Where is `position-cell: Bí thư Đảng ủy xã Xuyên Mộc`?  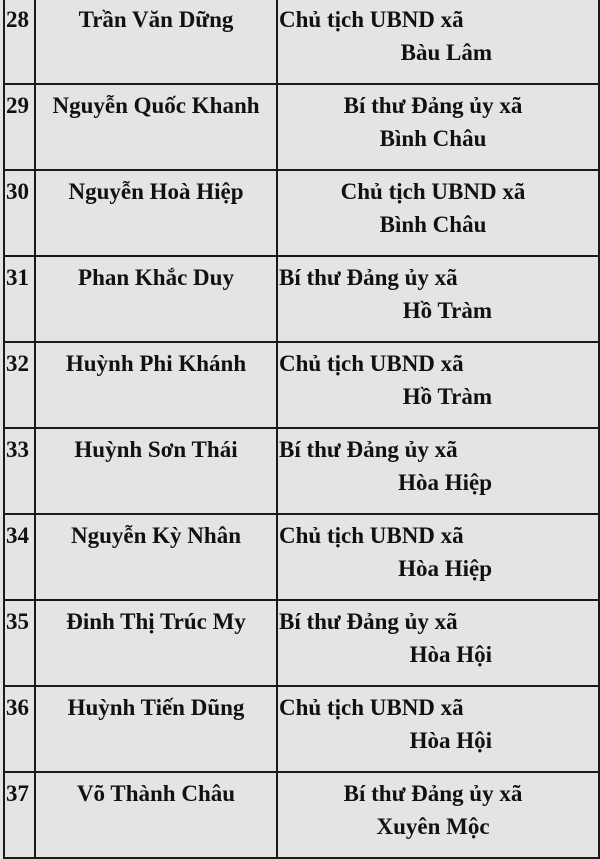 position-cell: Bí thư Đảng ủy xã Xuyên Mộc is located at coordinates (438, 815).